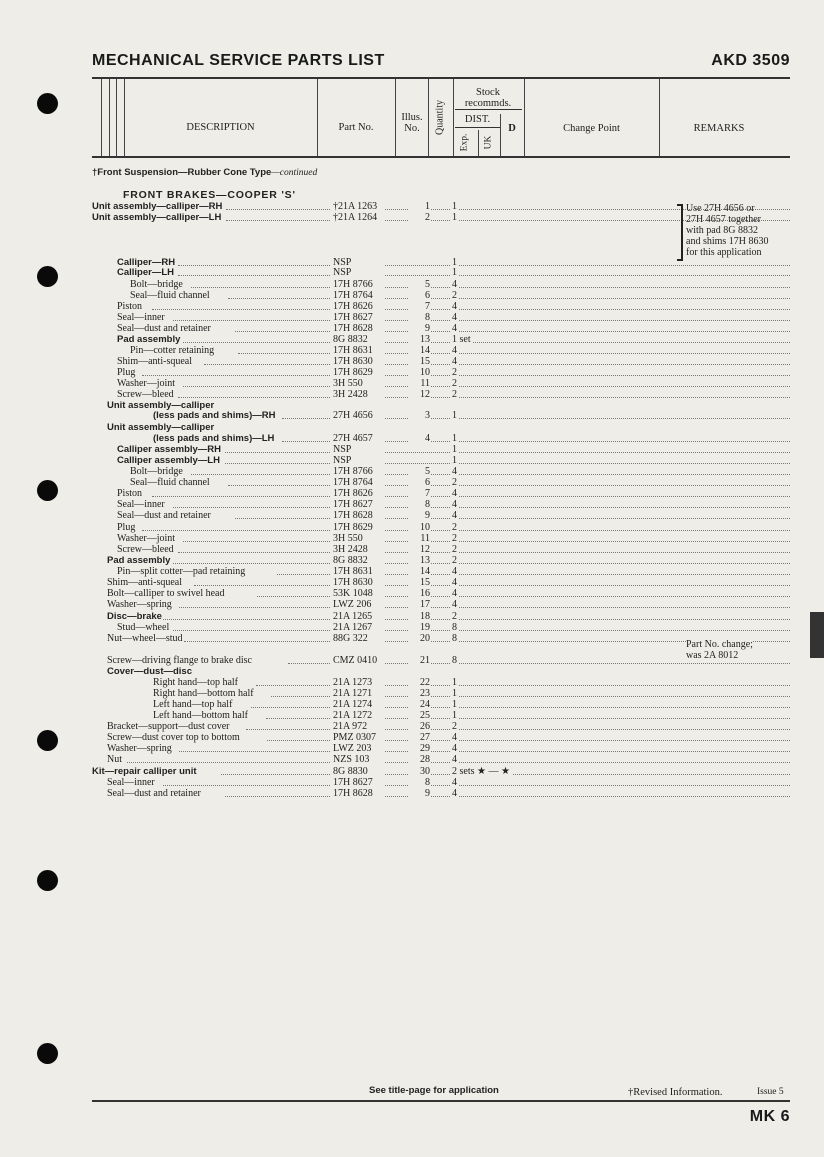  I want to click on row-illus-no: 28, so click(419, 759).